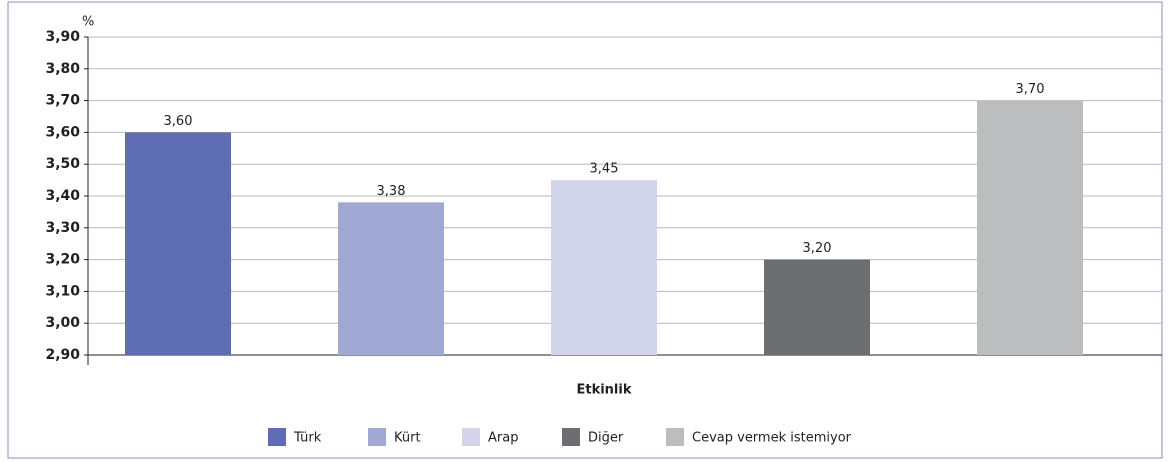 This screenshot has width=1170, height=462. What do you see at coordinates (603, 390) in the screenshot?
I see `x-tick-label: Etkinlik` at bounding box center [603, 390].